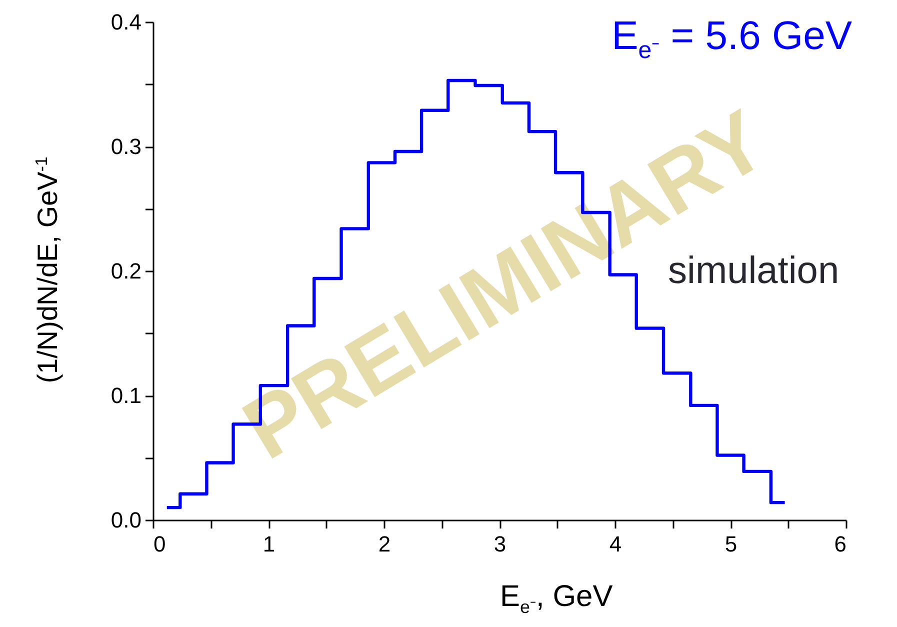 This screenshot has width=897, height=627. I want to click on x-tick-label: 4, so click(615, 544).